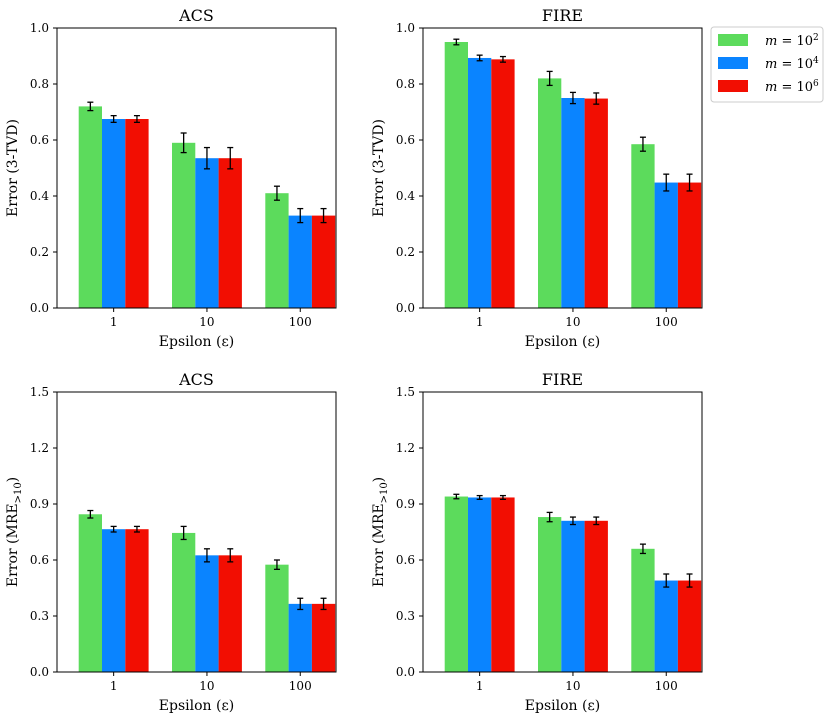 The image size is (830, 724). What do you see at coordinates (733, 40) in the screenshot?
I see `legend-swatch-m-1e2` at bounding box center [733, 40].